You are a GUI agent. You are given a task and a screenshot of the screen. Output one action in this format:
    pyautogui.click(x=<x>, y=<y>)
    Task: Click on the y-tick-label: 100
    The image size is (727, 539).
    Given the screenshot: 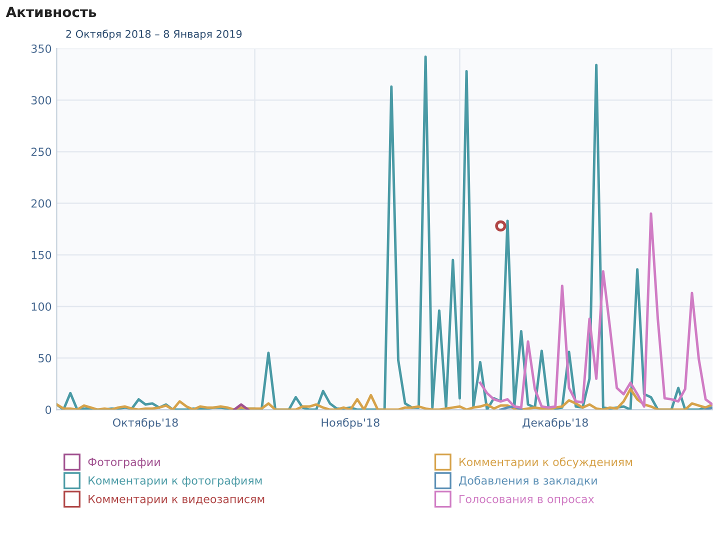 What is the action you would take?
    pyautogui.click(x=42, y=306)
    